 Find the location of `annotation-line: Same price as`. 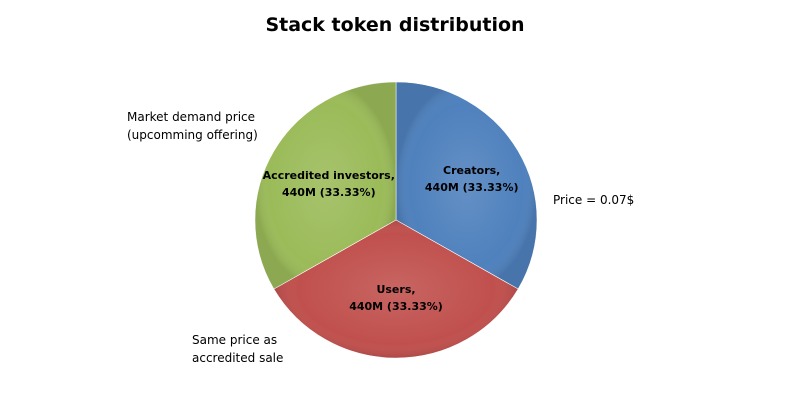

annotation-line: Same price as is located at coordinates (234, 340).